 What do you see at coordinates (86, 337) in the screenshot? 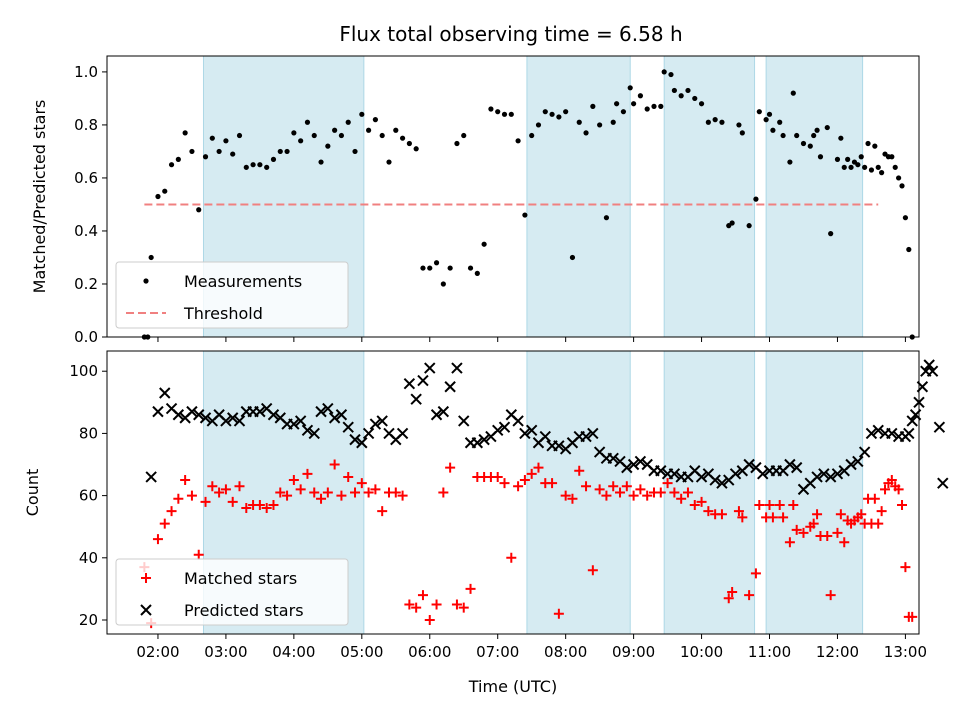
I see `y-tick-label: 0.0` at bounding box center [86, 337].